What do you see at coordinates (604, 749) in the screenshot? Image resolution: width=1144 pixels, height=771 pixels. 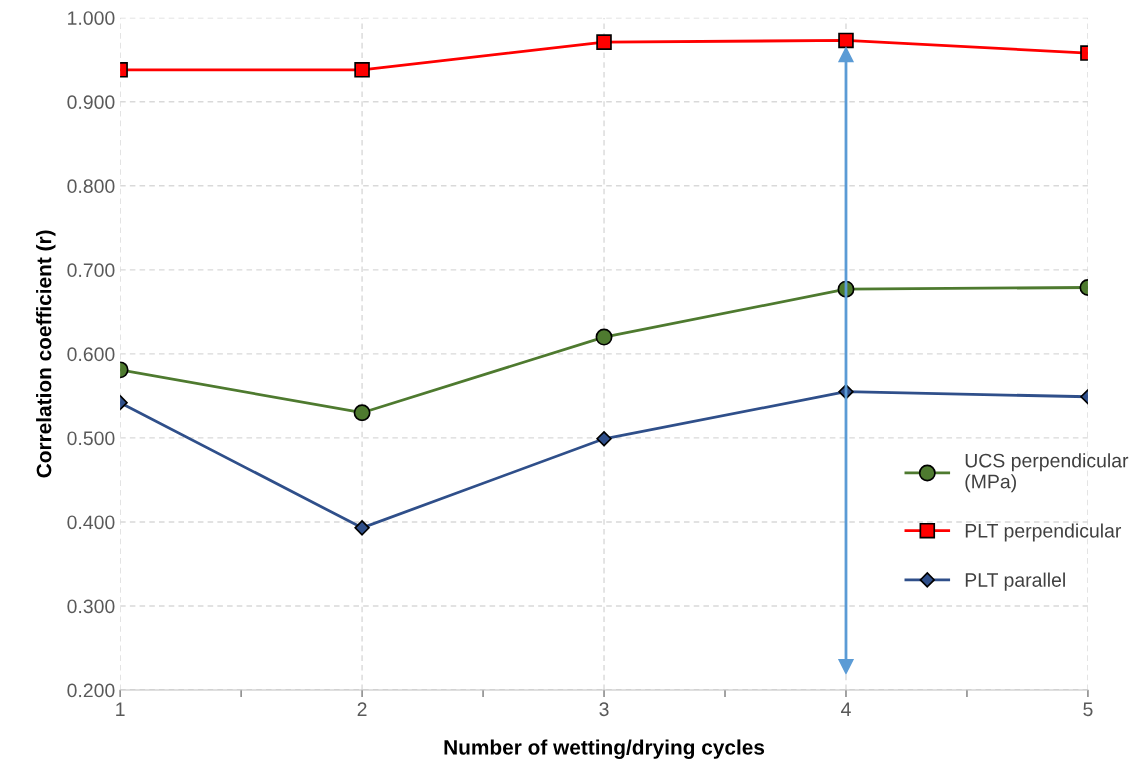 I see `x-axis-title: Number of wetting/drying cycles` at bounding box center [604, 749].